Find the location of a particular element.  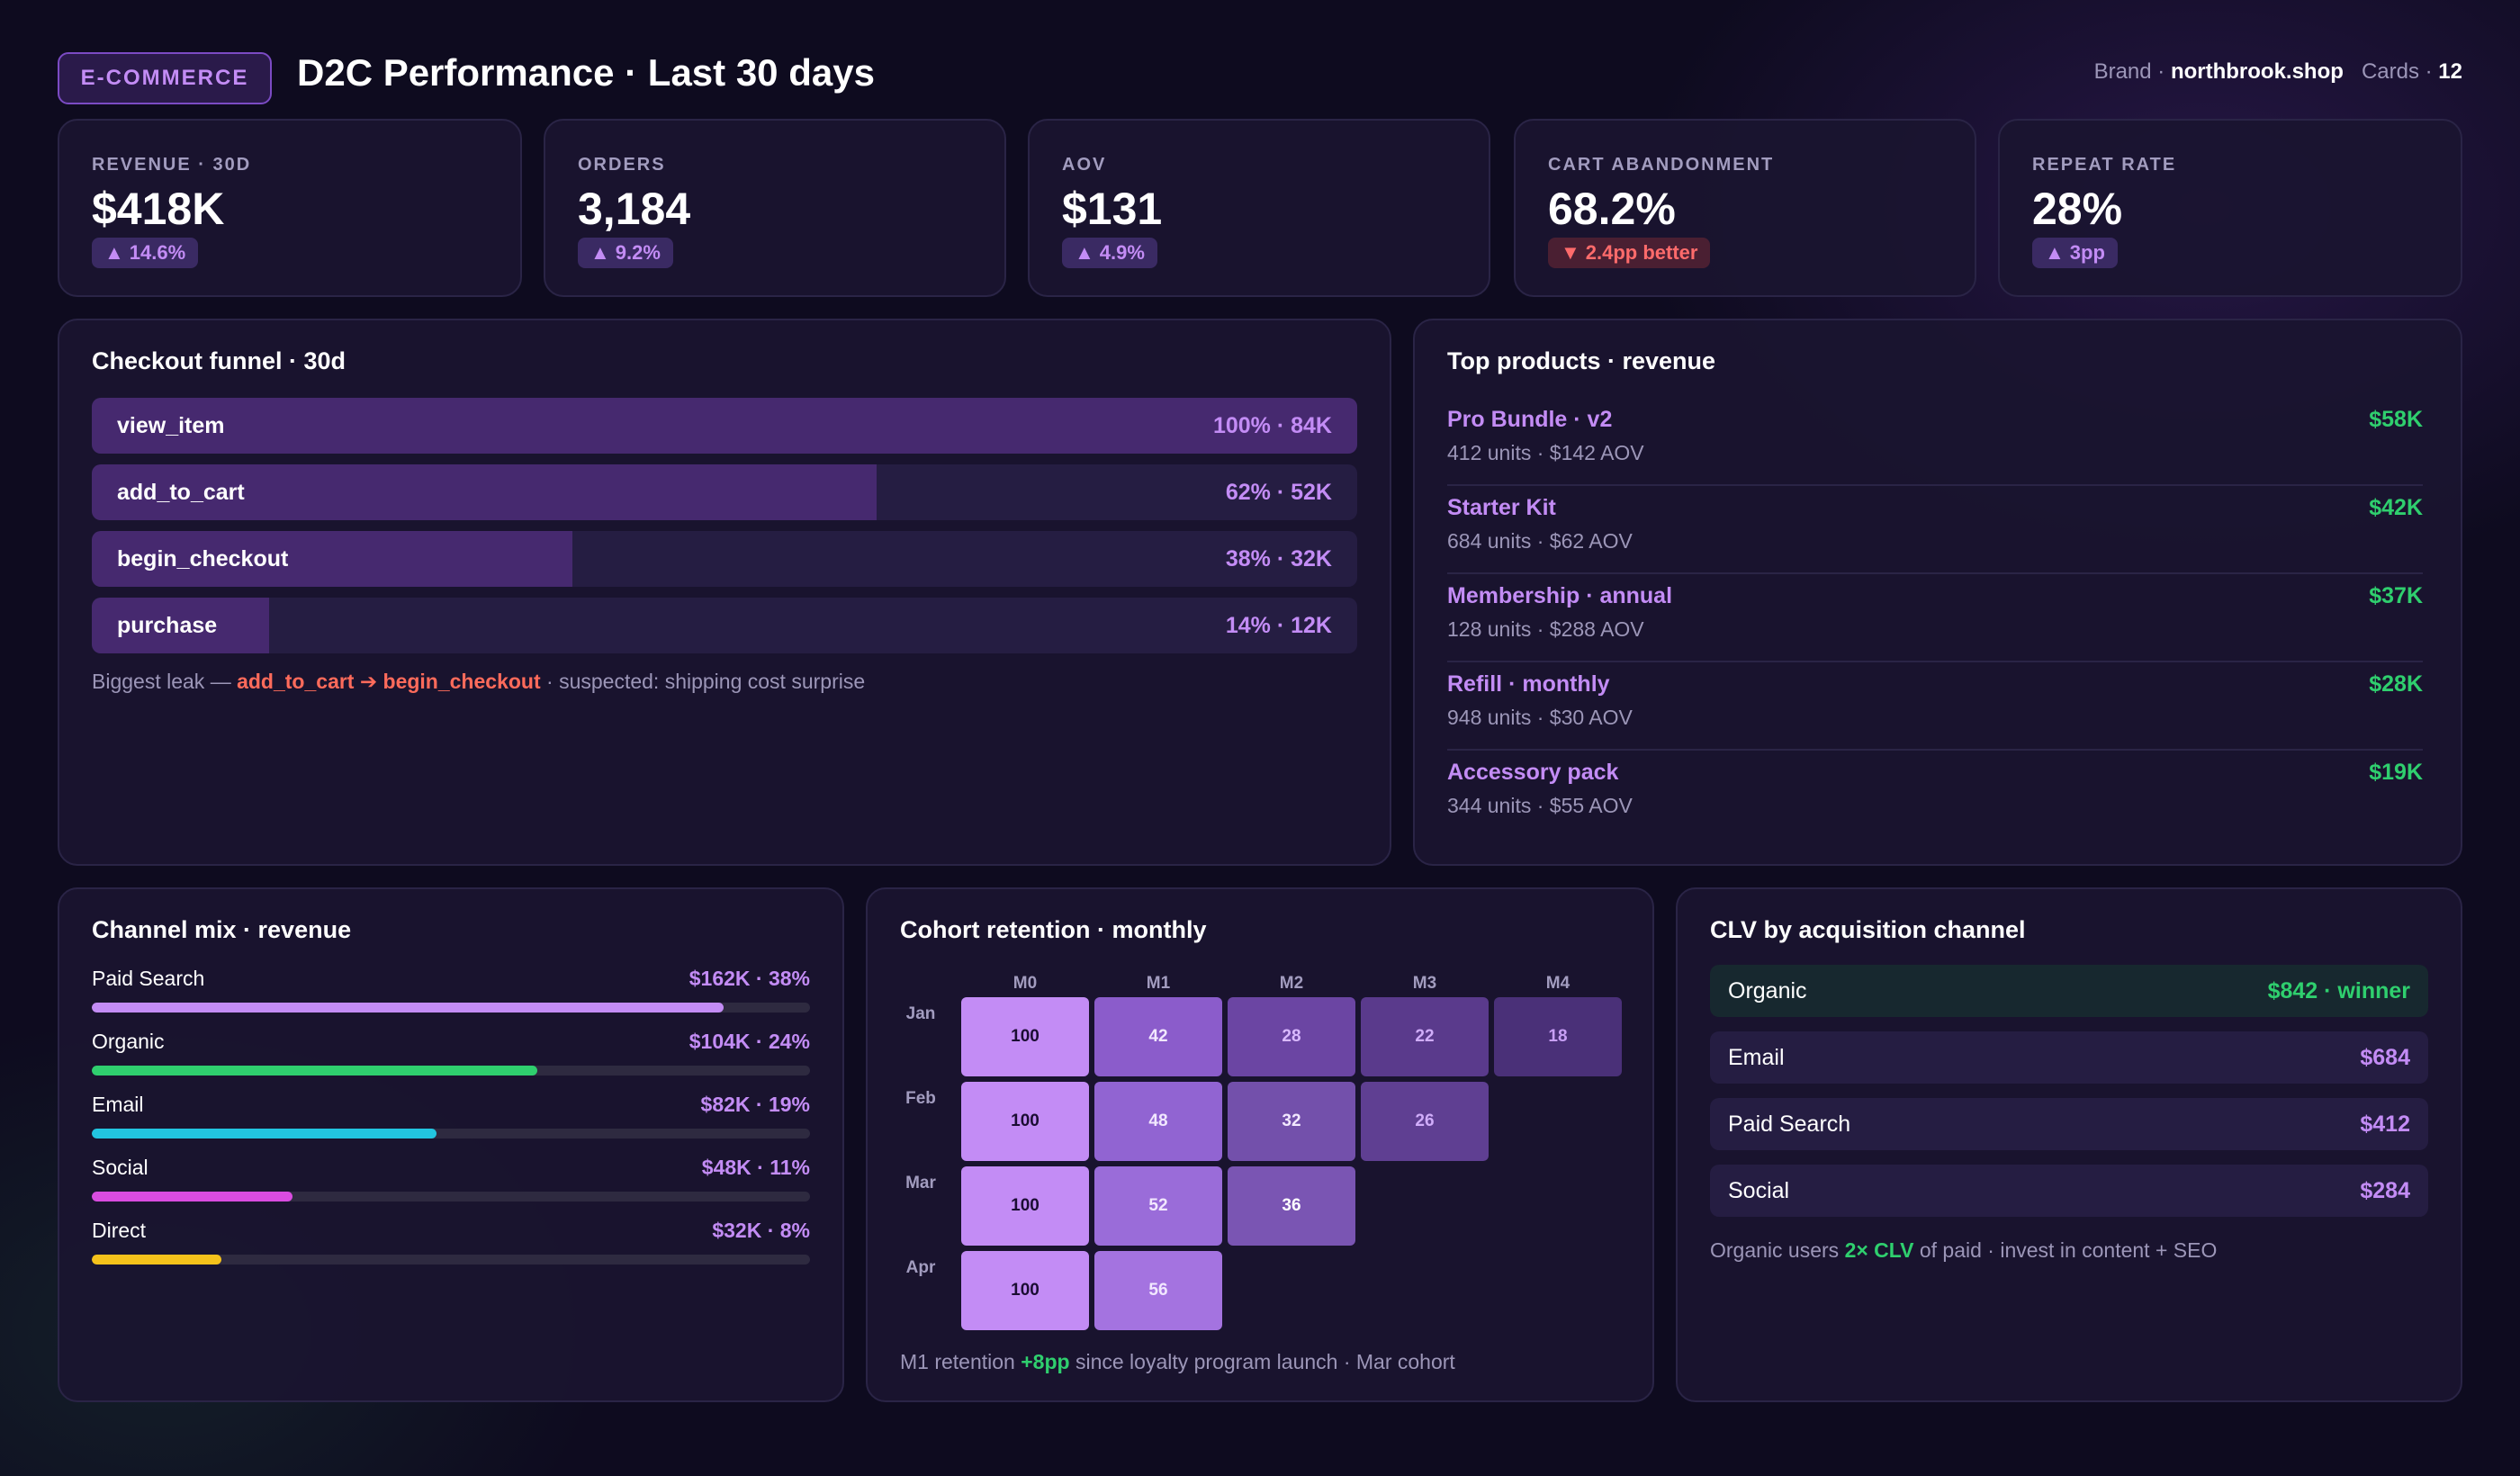

clv-row: Social $284 is located at coordinates (2069, 1191).